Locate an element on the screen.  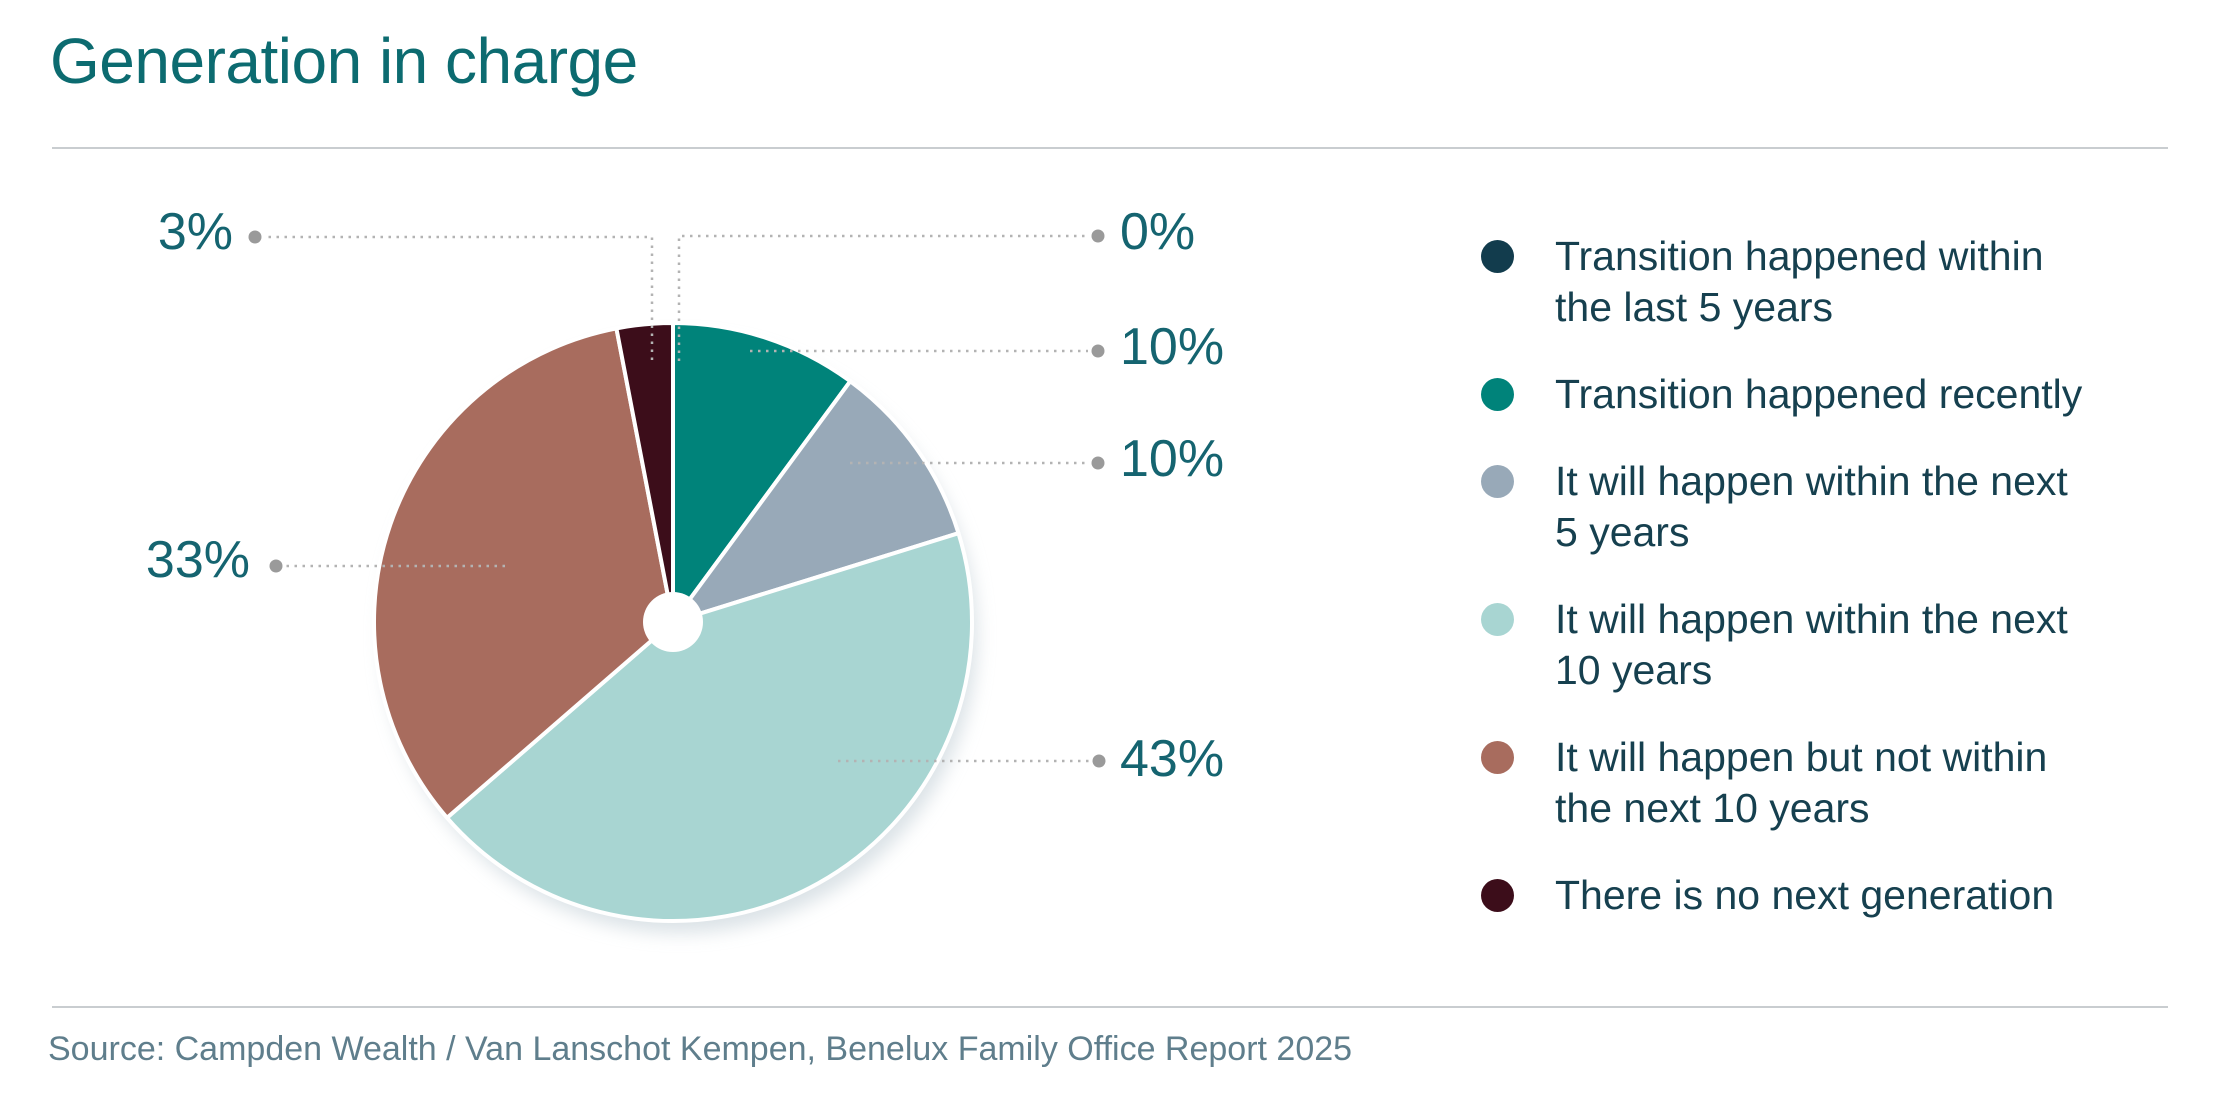
pct-label-3pct: 3% is located at coordinates (195, 232).